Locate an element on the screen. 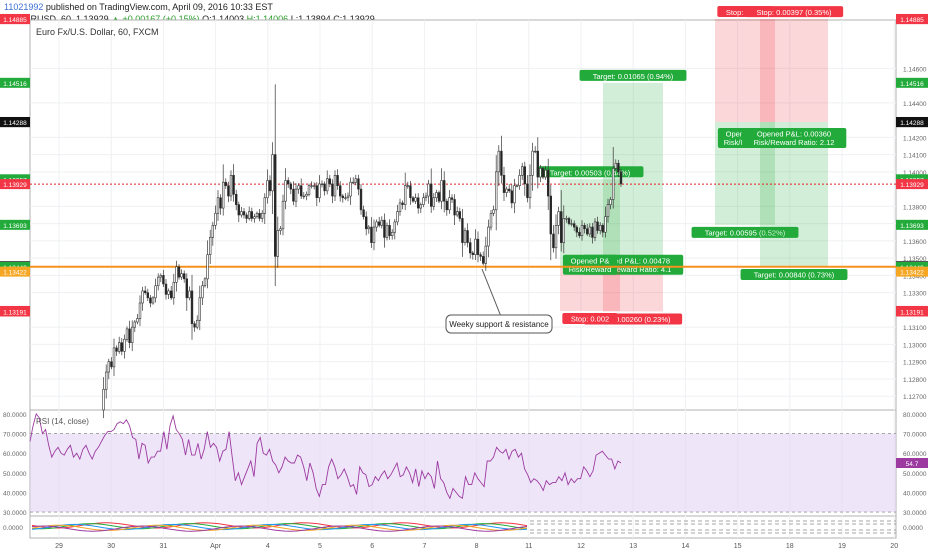  lower-indicator: 0.0000 0.0000 is located at coordinates (463, 527).